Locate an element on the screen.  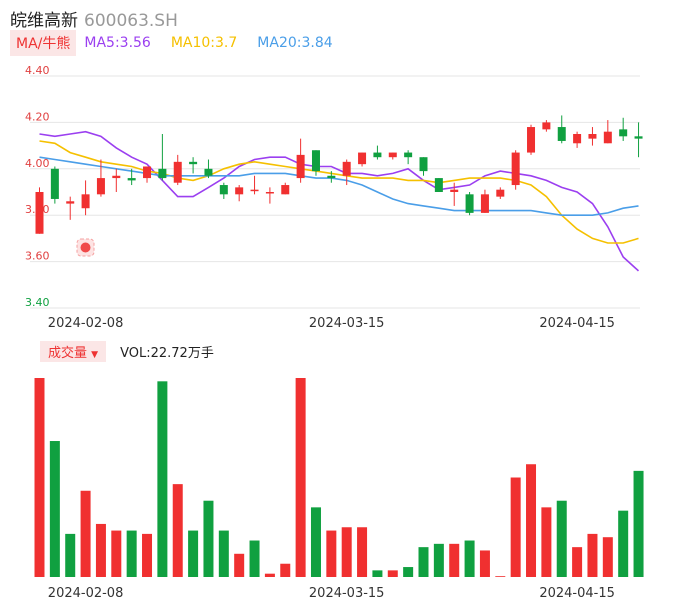
ma20-line is located at coordinates (339, 186).